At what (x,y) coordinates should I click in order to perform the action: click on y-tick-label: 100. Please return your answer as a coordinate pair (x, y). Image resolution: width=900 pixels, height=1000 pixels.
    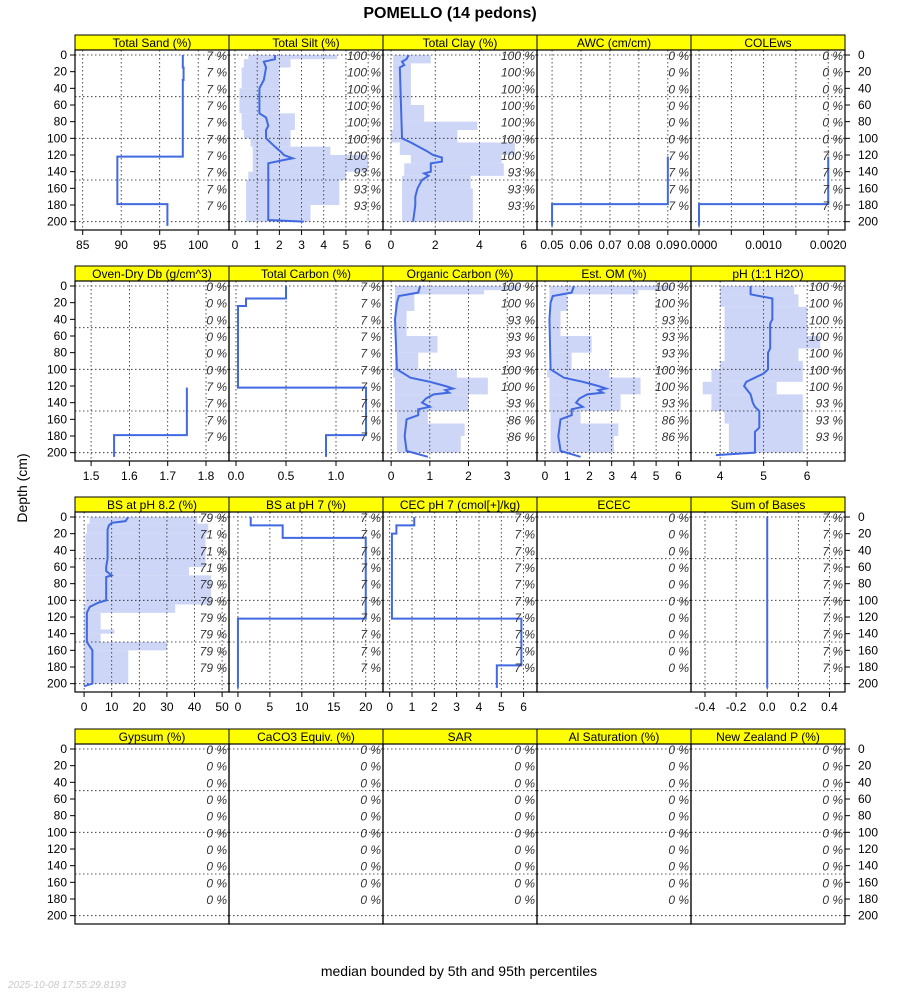
    Looking at the image, I should click on (868, 832).